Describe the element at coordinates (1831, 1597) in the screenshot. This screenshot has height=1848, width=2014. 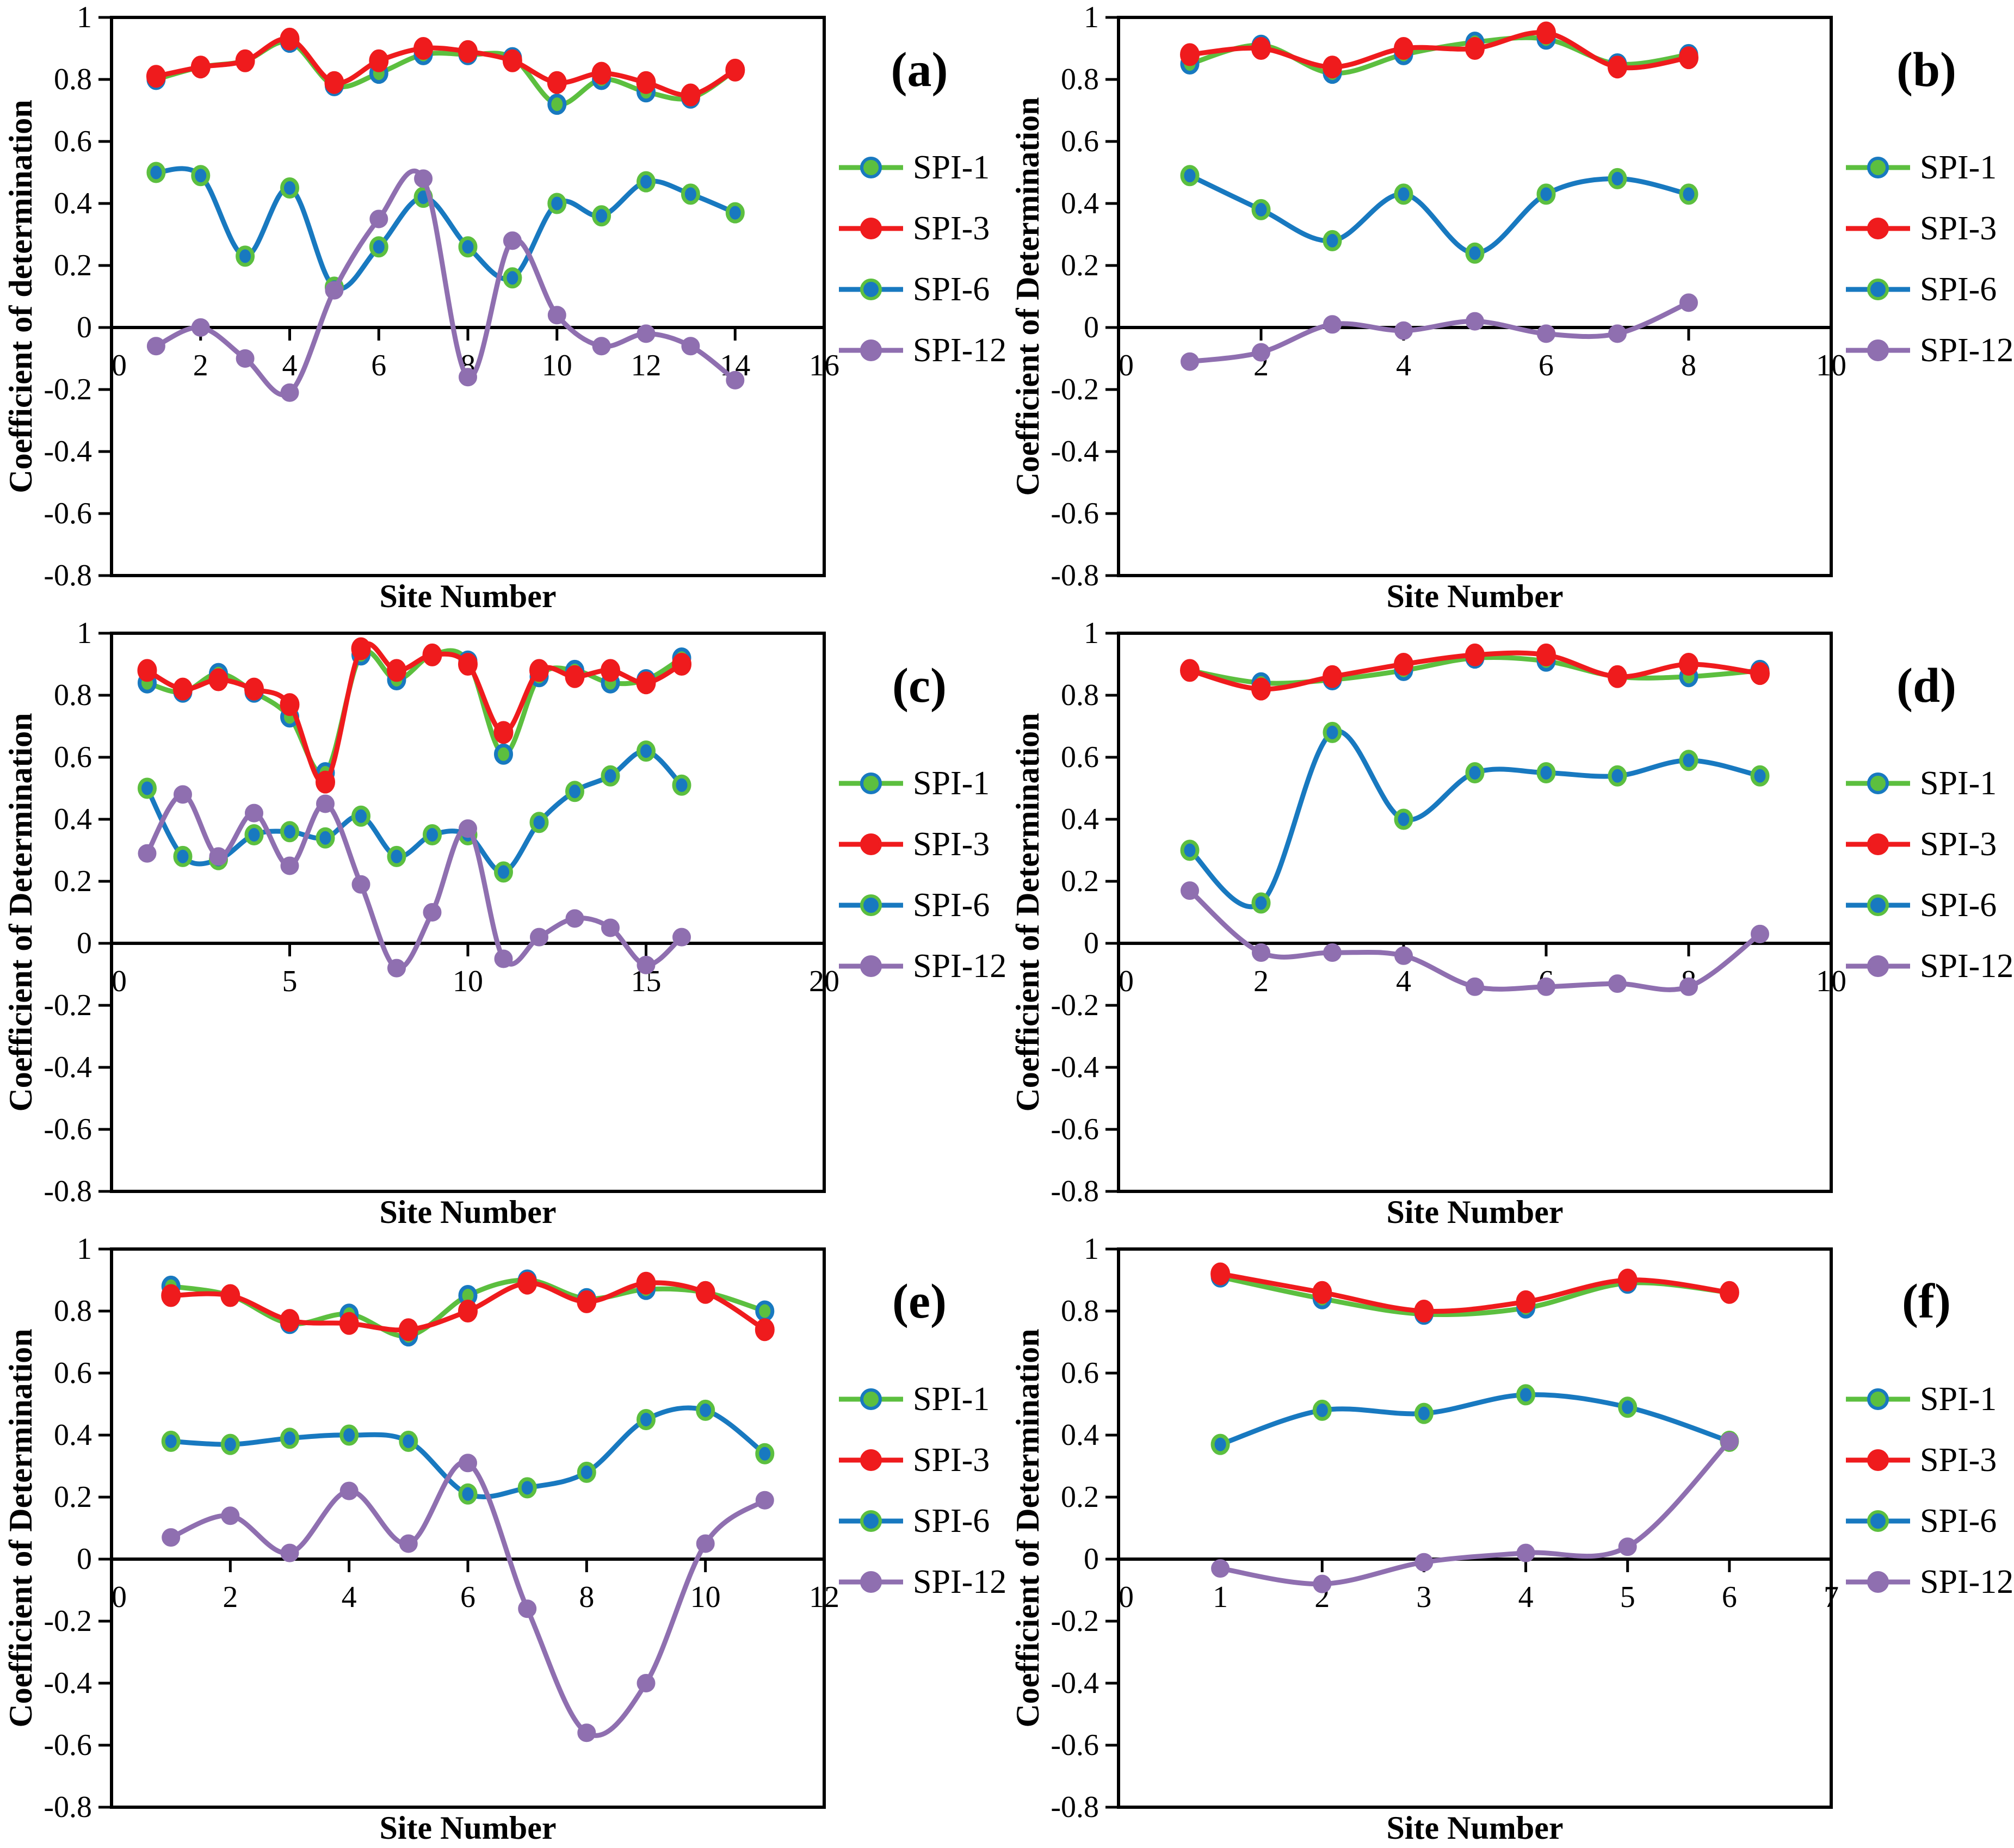
I see `x-tick-label: 7` at that location.